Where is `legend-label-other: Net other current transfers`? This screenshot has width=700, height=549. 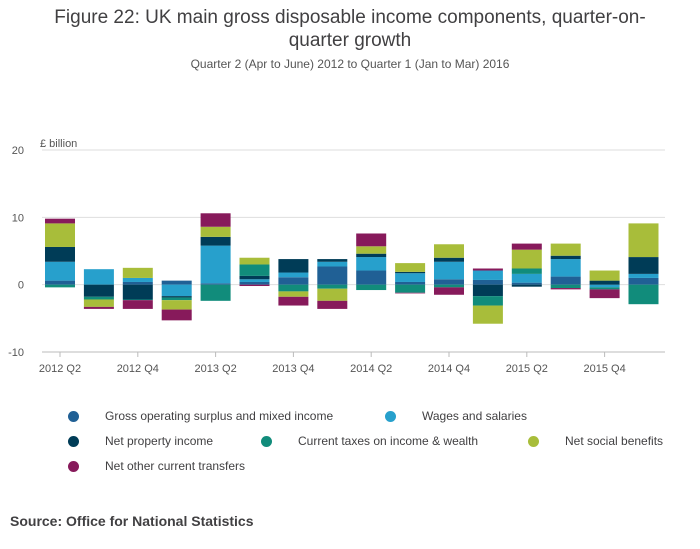
legend-label-other: Net other current transfers is located at coordinates (175, 466).